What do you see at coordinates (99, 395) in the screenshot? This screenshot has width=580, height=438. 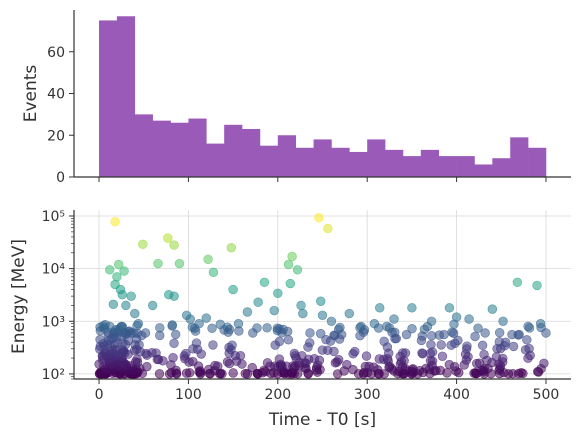 I see `x-tick-label: 0` at bounding box center [99, 395].